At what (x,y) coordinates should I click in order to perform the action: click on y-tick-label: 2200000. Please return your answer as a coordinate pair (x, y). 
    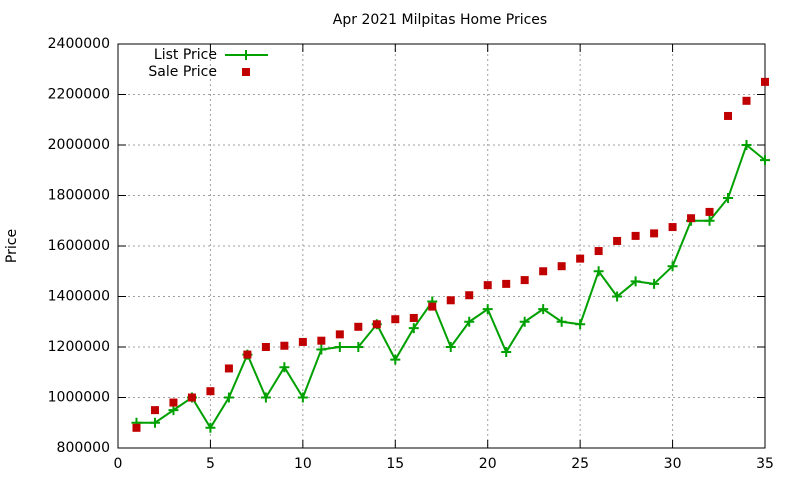
    Looking at the image, I should click on (79, 95).